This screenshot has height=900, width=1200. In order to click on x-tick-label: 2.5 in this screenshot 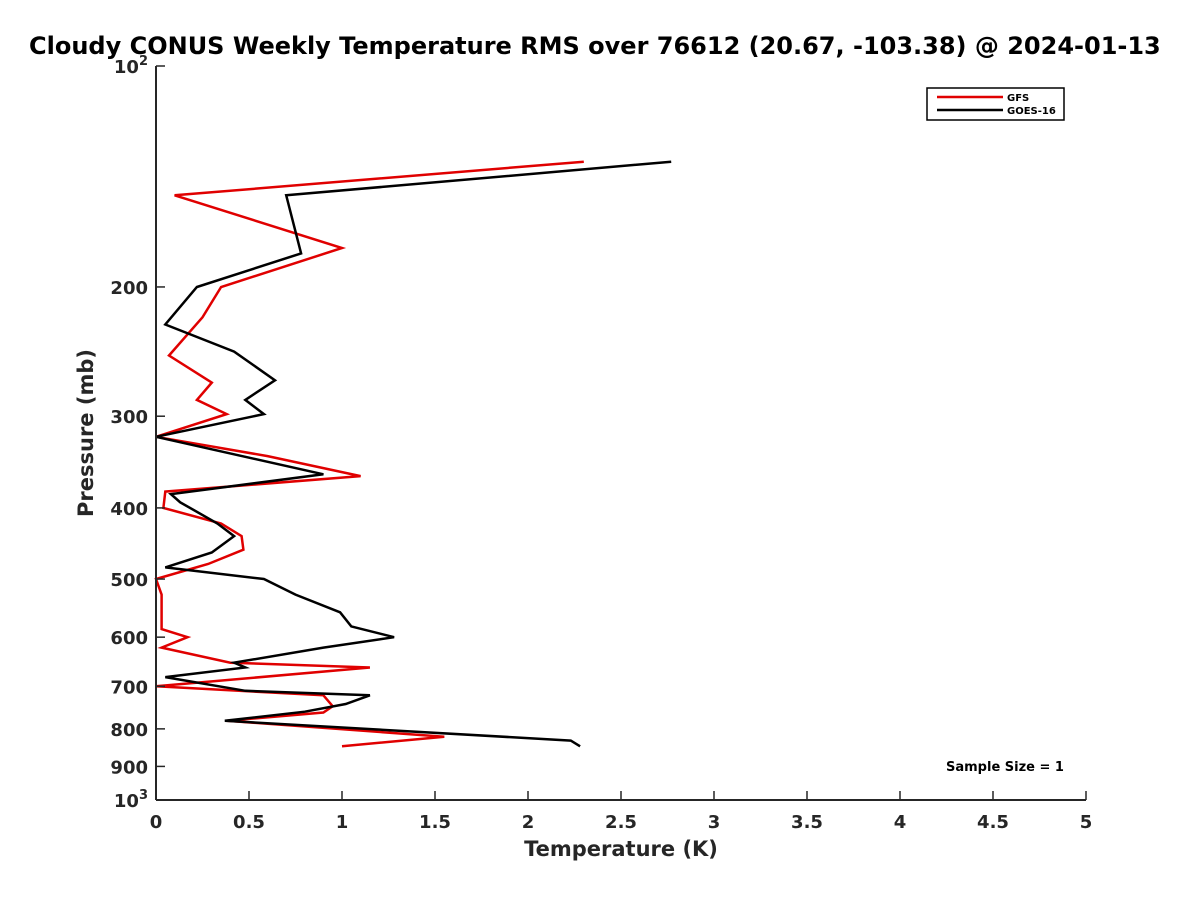, I will do `click(621, 822)`.